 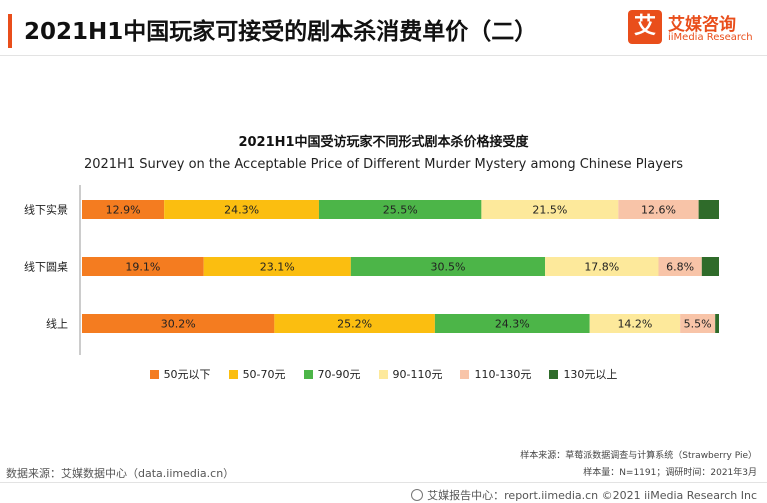 I want to click on data-label: 30.5%, so click(x=447, y=267).